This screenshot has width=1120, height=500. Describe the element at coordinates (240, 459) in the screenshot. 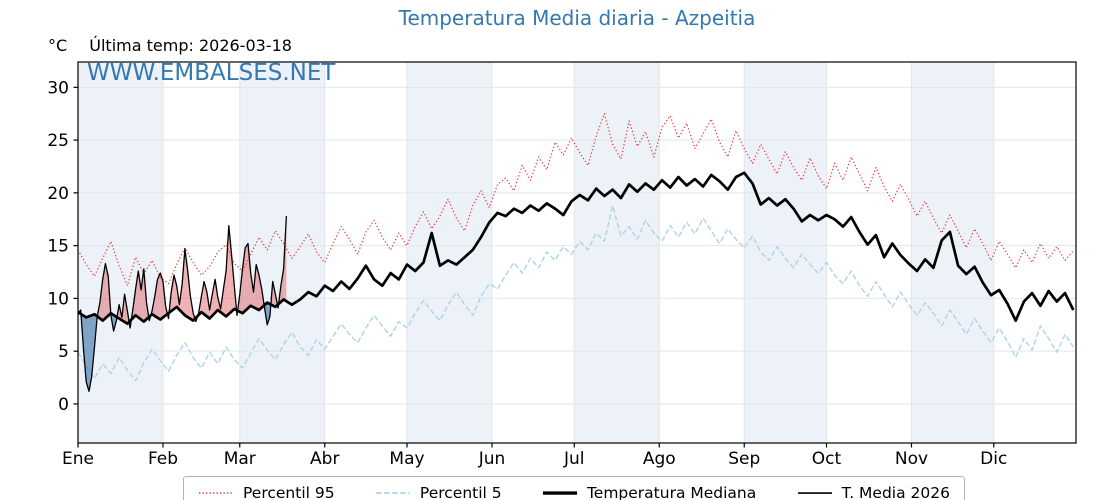

I see `x-axis-tick-label-mar: Mar` at that location.